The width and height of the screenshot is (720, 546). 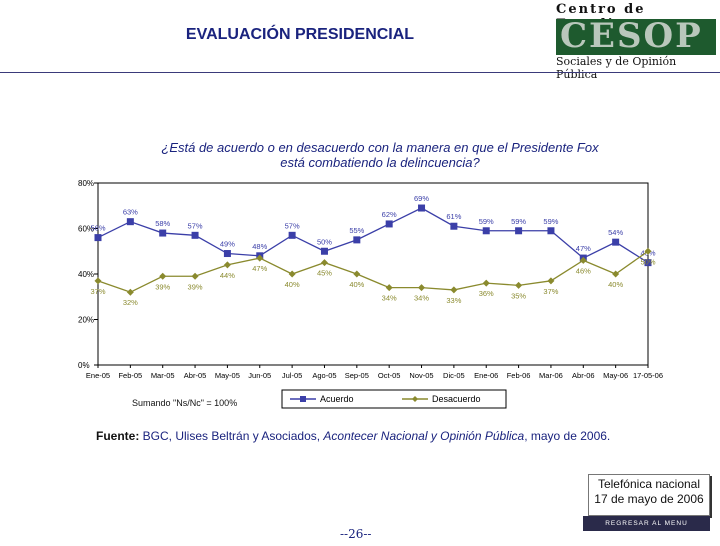 What do you see at coordinates (415, 399) in the screenshot?
I see `legend-marker-desacuerdo` at bounding box center [415, 399].